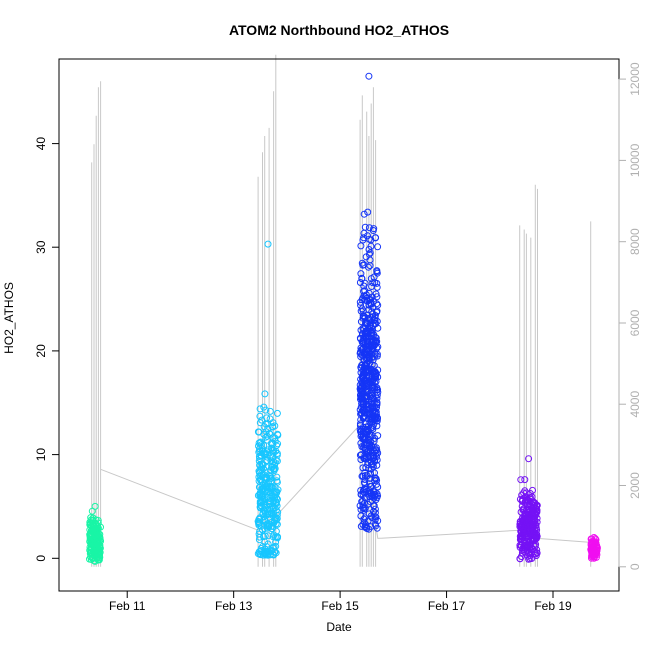 The width and height of the screenshot is (650, 650). Describe the element at coordinates (635, 404) in the screenshot. I see `y-tick-label-right: 4000` at that location.